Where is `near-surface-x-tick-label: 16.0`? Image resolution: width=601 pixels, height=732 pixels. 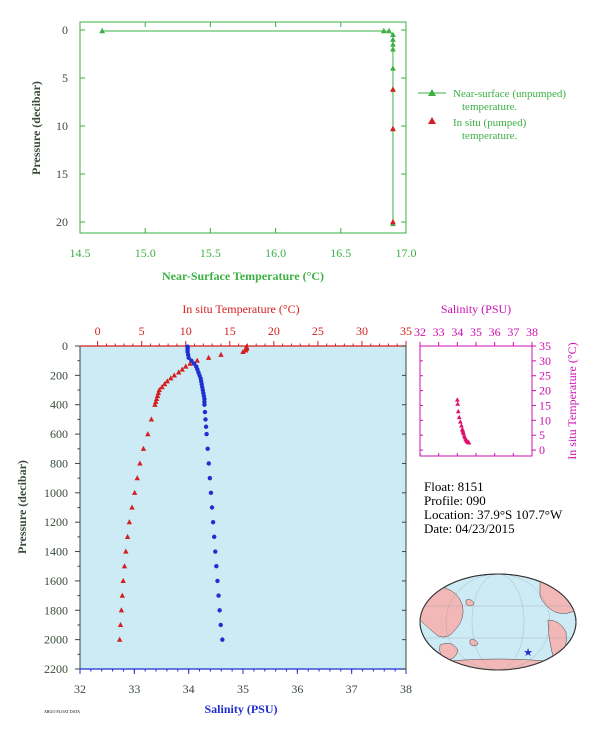 near-surface-x-tick-label: 16.0 is located at coordinates (275, 253).